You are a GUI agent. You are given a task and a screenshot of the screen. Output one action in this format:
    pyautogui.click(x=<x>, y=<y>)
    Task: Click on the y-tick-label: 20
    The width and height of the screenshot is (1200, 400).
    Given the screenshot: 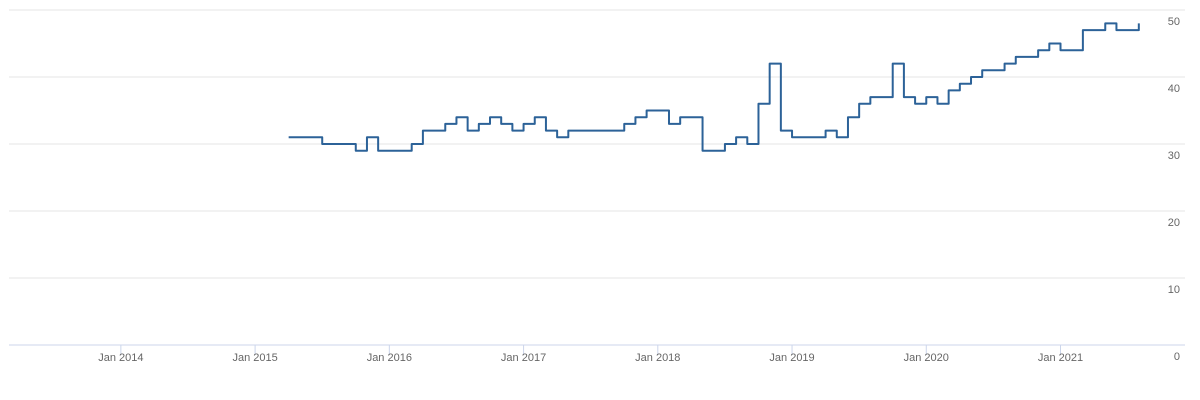 What is the action you would take?
    pyautogui.click(x=1174, y=223)
    